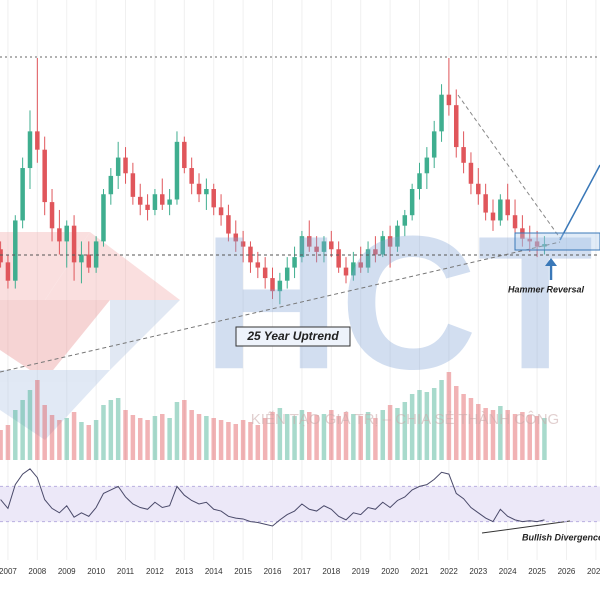 Image resolution: width=600 pixels, height=600 pixels. I want to click on x-tick-label: 2025, so click(537, 571).